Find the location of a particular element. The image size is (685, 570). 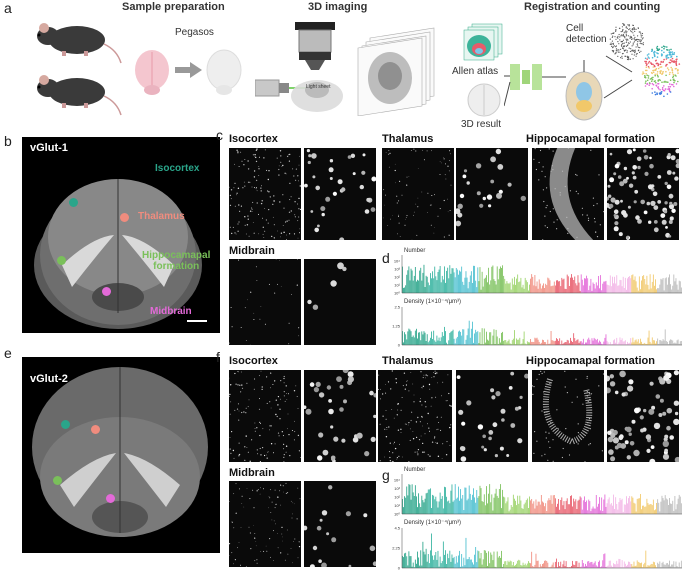

c-isocortex-title: Isocortex is located at coordinates (253, 139).